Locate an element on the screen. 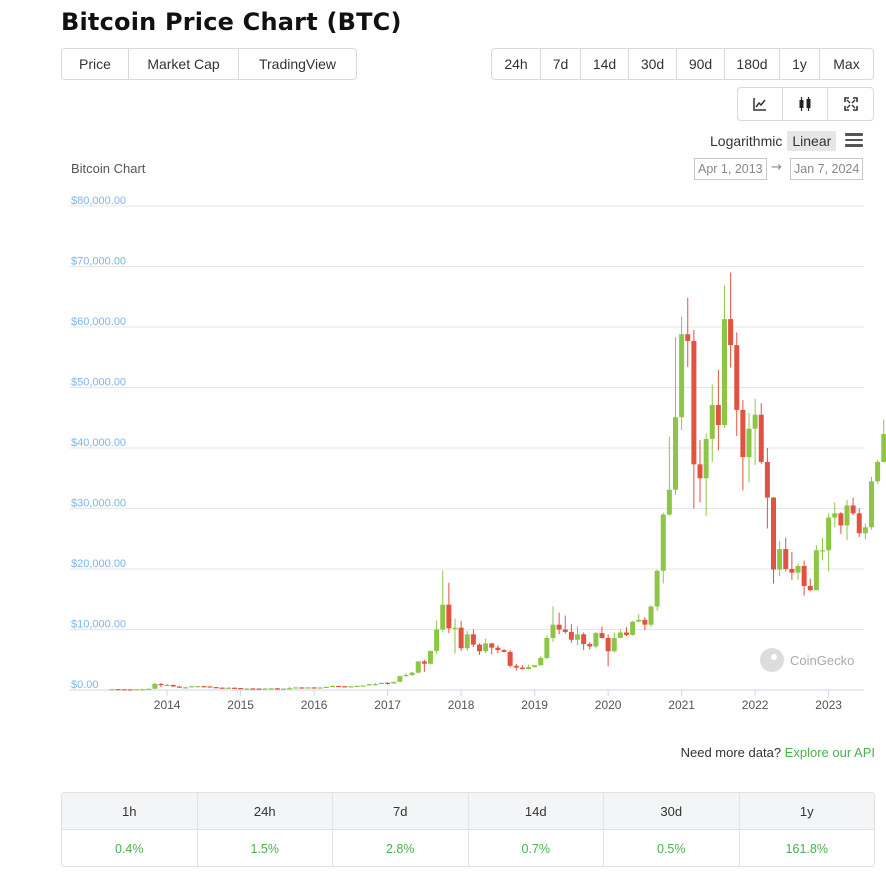 Image resolution: width=886 pixels, height=881 pixels. performance-value-cell: 0.5% is located at coordinates (672, 848).